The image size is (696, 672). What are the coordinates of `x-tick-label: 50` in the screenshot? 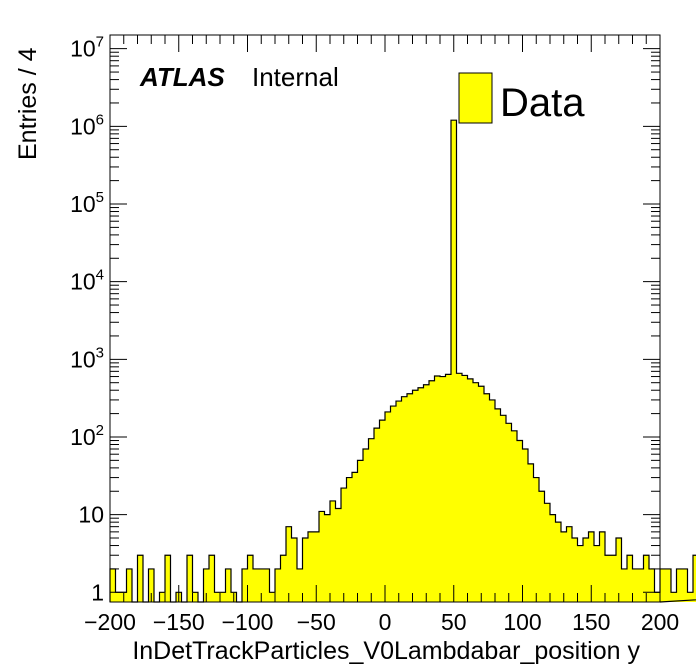 It's located at (454, 622).